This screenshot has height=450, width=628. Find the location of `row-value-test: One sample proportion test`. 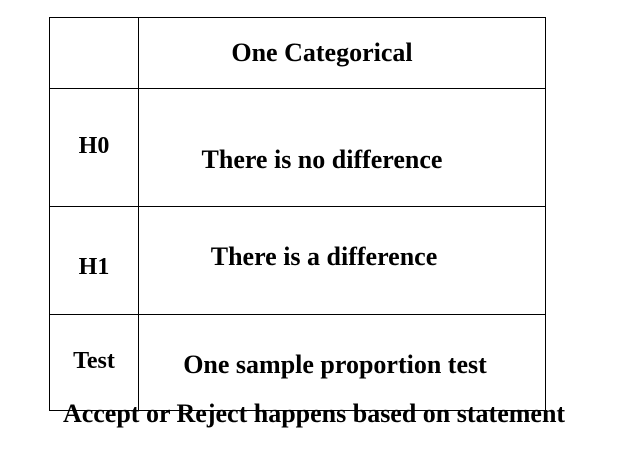

row-value-test: One sample proportion test is located at coordinates (342, 362).